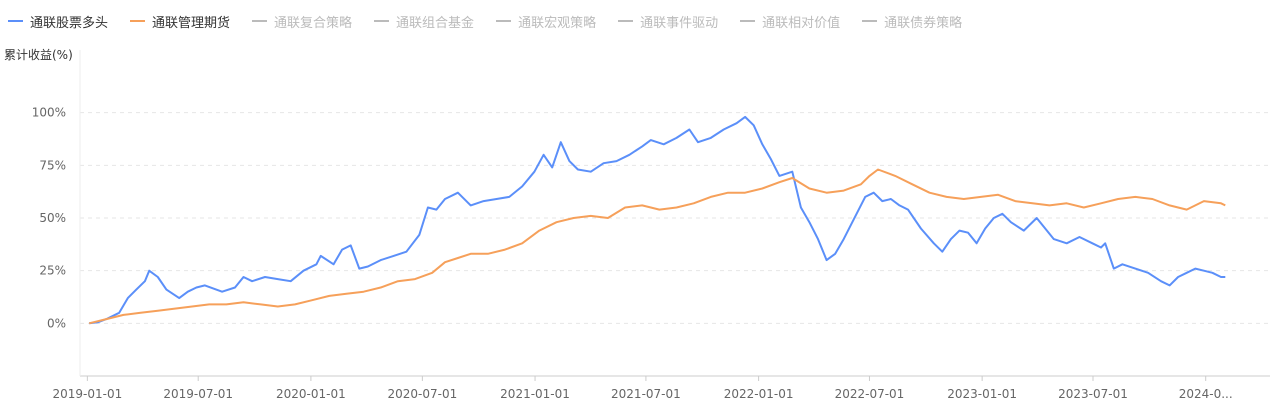  Describe the element at coordinates (759, 394) in the screenshot. I see `x-tick-label: 2022-01-01` at that location.